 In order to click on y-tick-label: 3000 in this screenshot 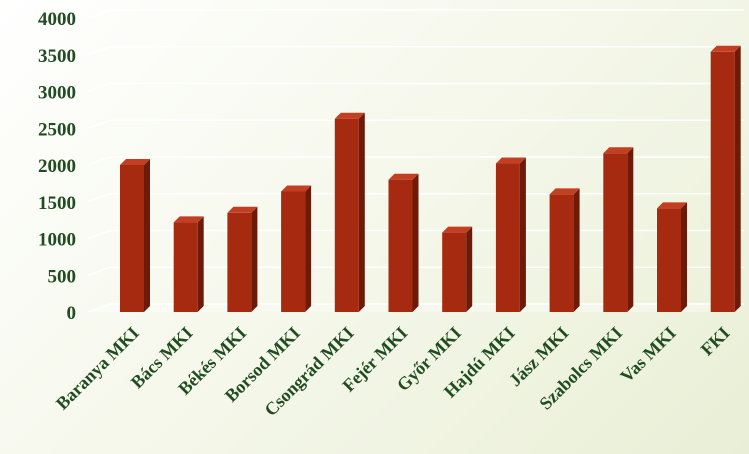, I will do `click(57, 93)`.